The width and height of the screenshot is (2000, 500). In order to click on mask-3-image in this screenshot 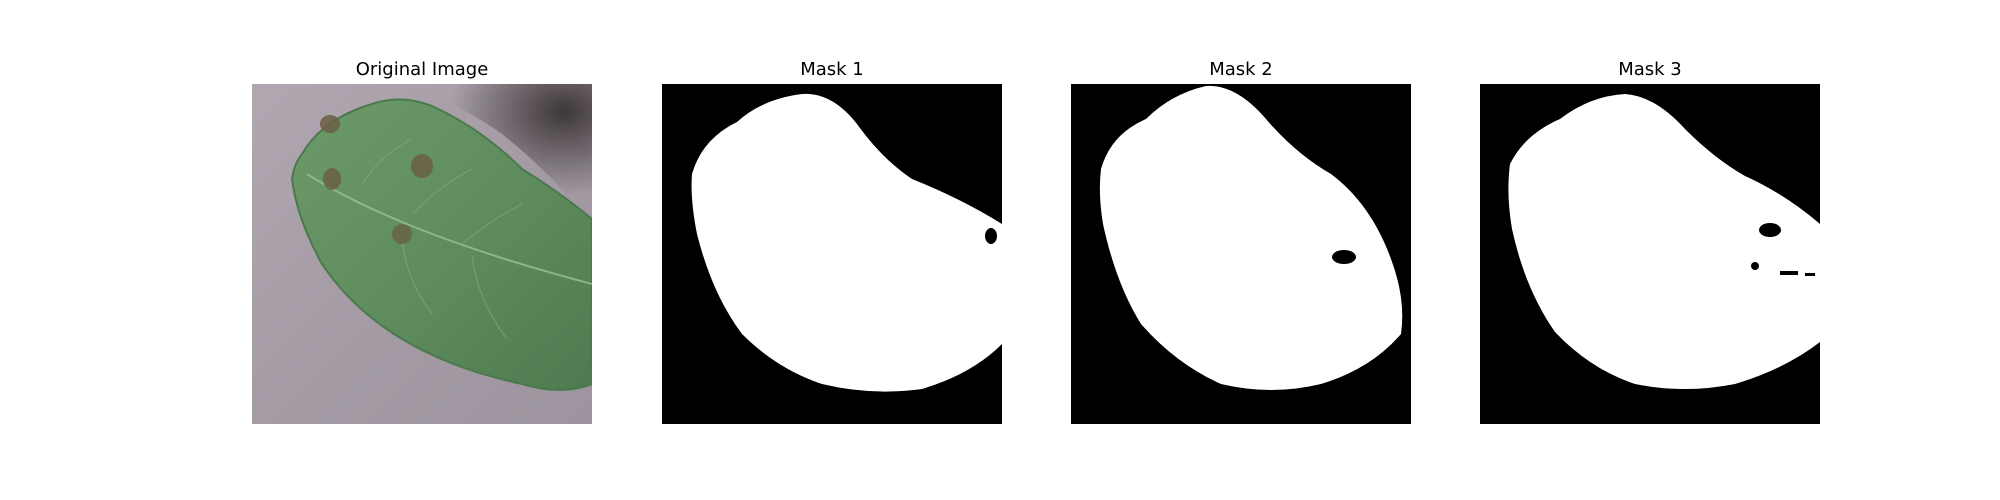, I will do `click(1650, 254)`.